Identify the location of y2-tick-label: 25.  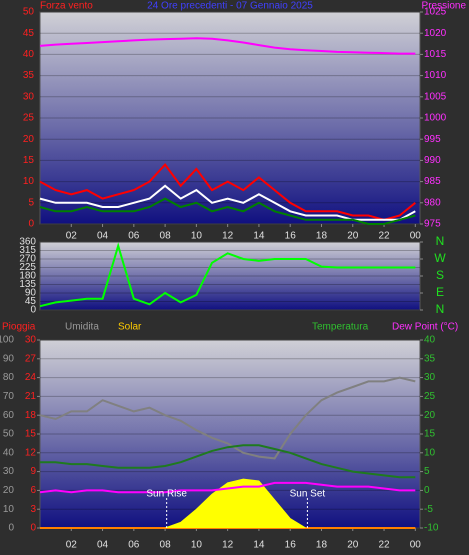
(430, 396).